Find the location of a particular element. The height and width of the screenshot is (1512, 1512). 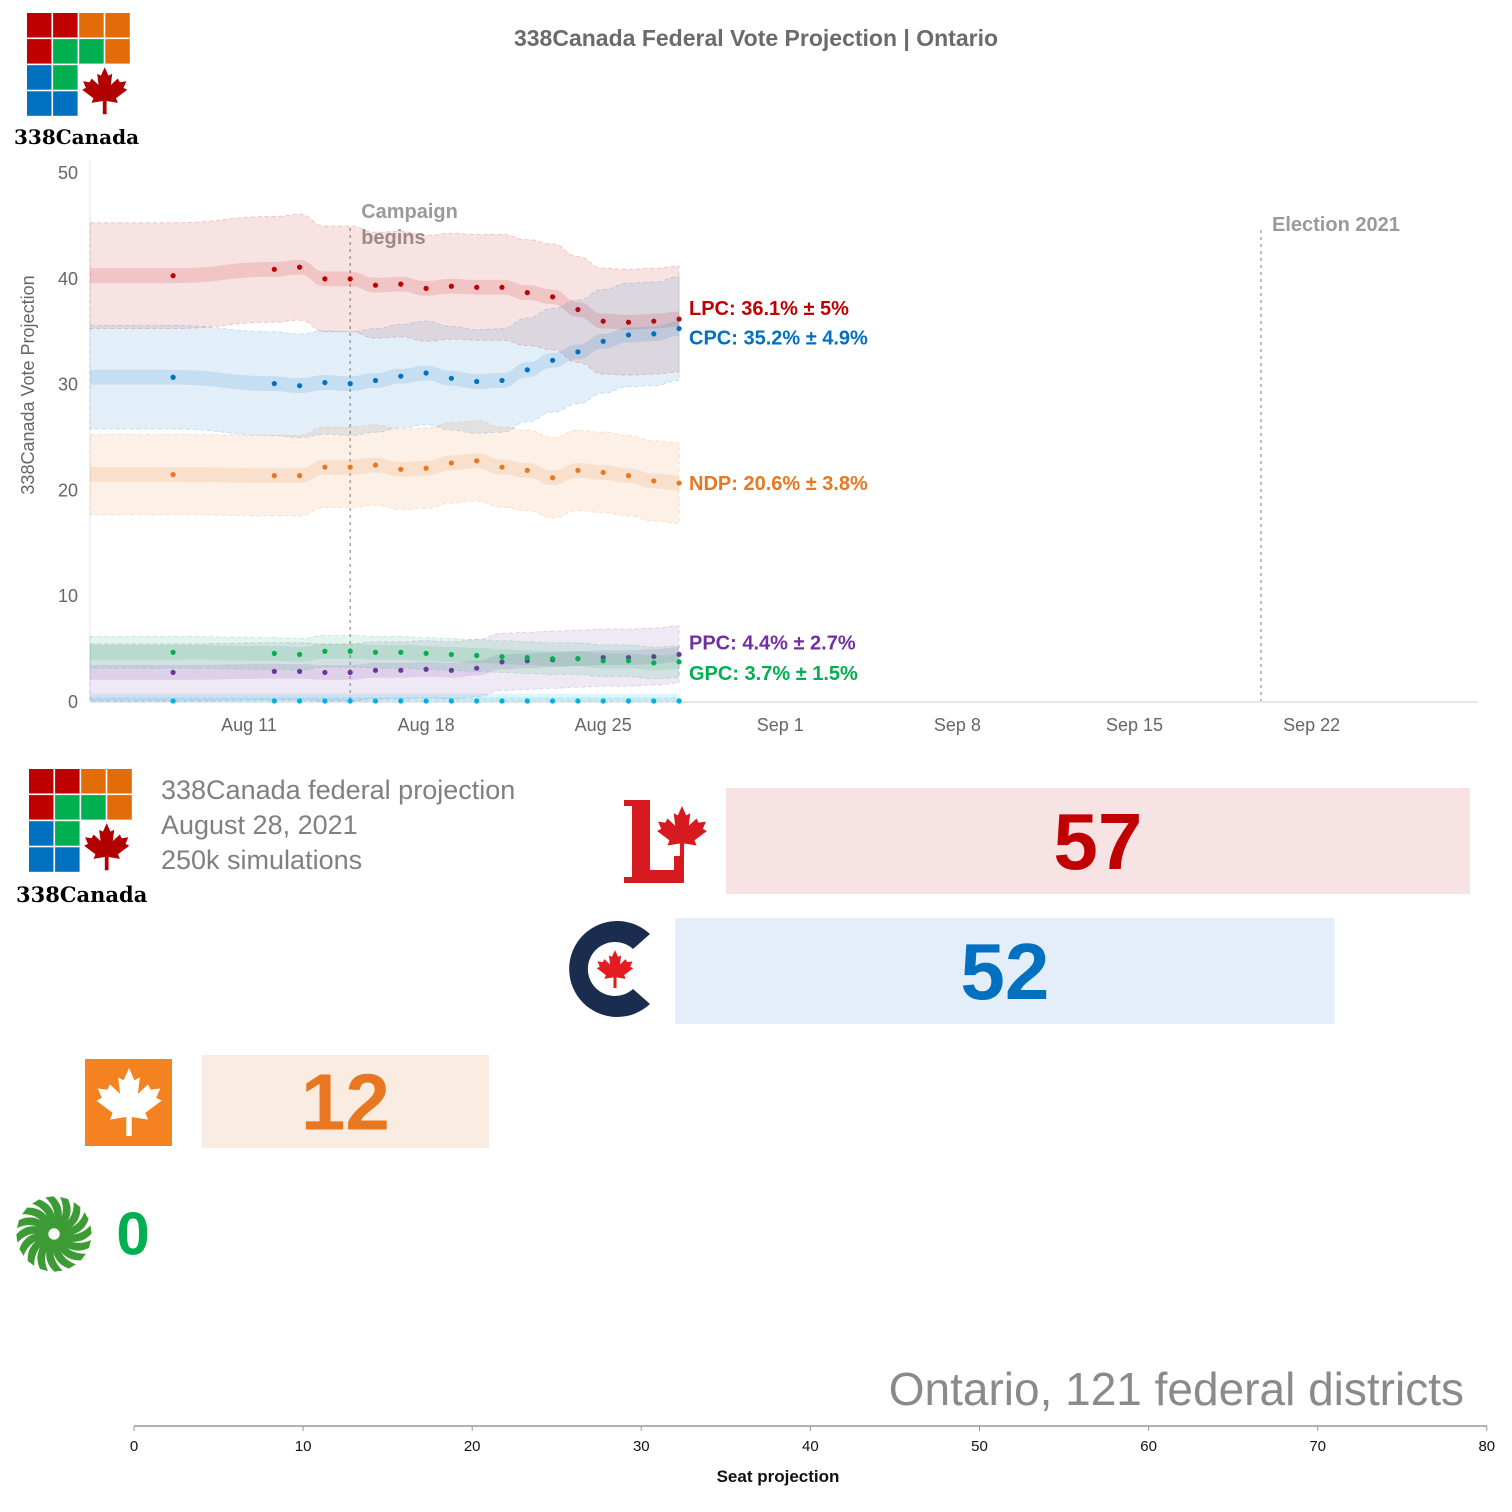

ndp-leaf-shape is located at coordinates (129, 1102).